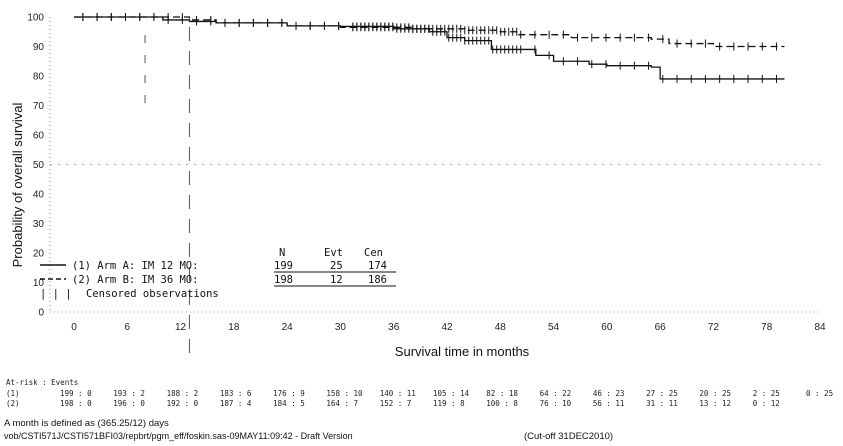  Describe the element at coordinates (235, 393) in the screenshot. I see `risk-cell: 183 : 6` at that location.